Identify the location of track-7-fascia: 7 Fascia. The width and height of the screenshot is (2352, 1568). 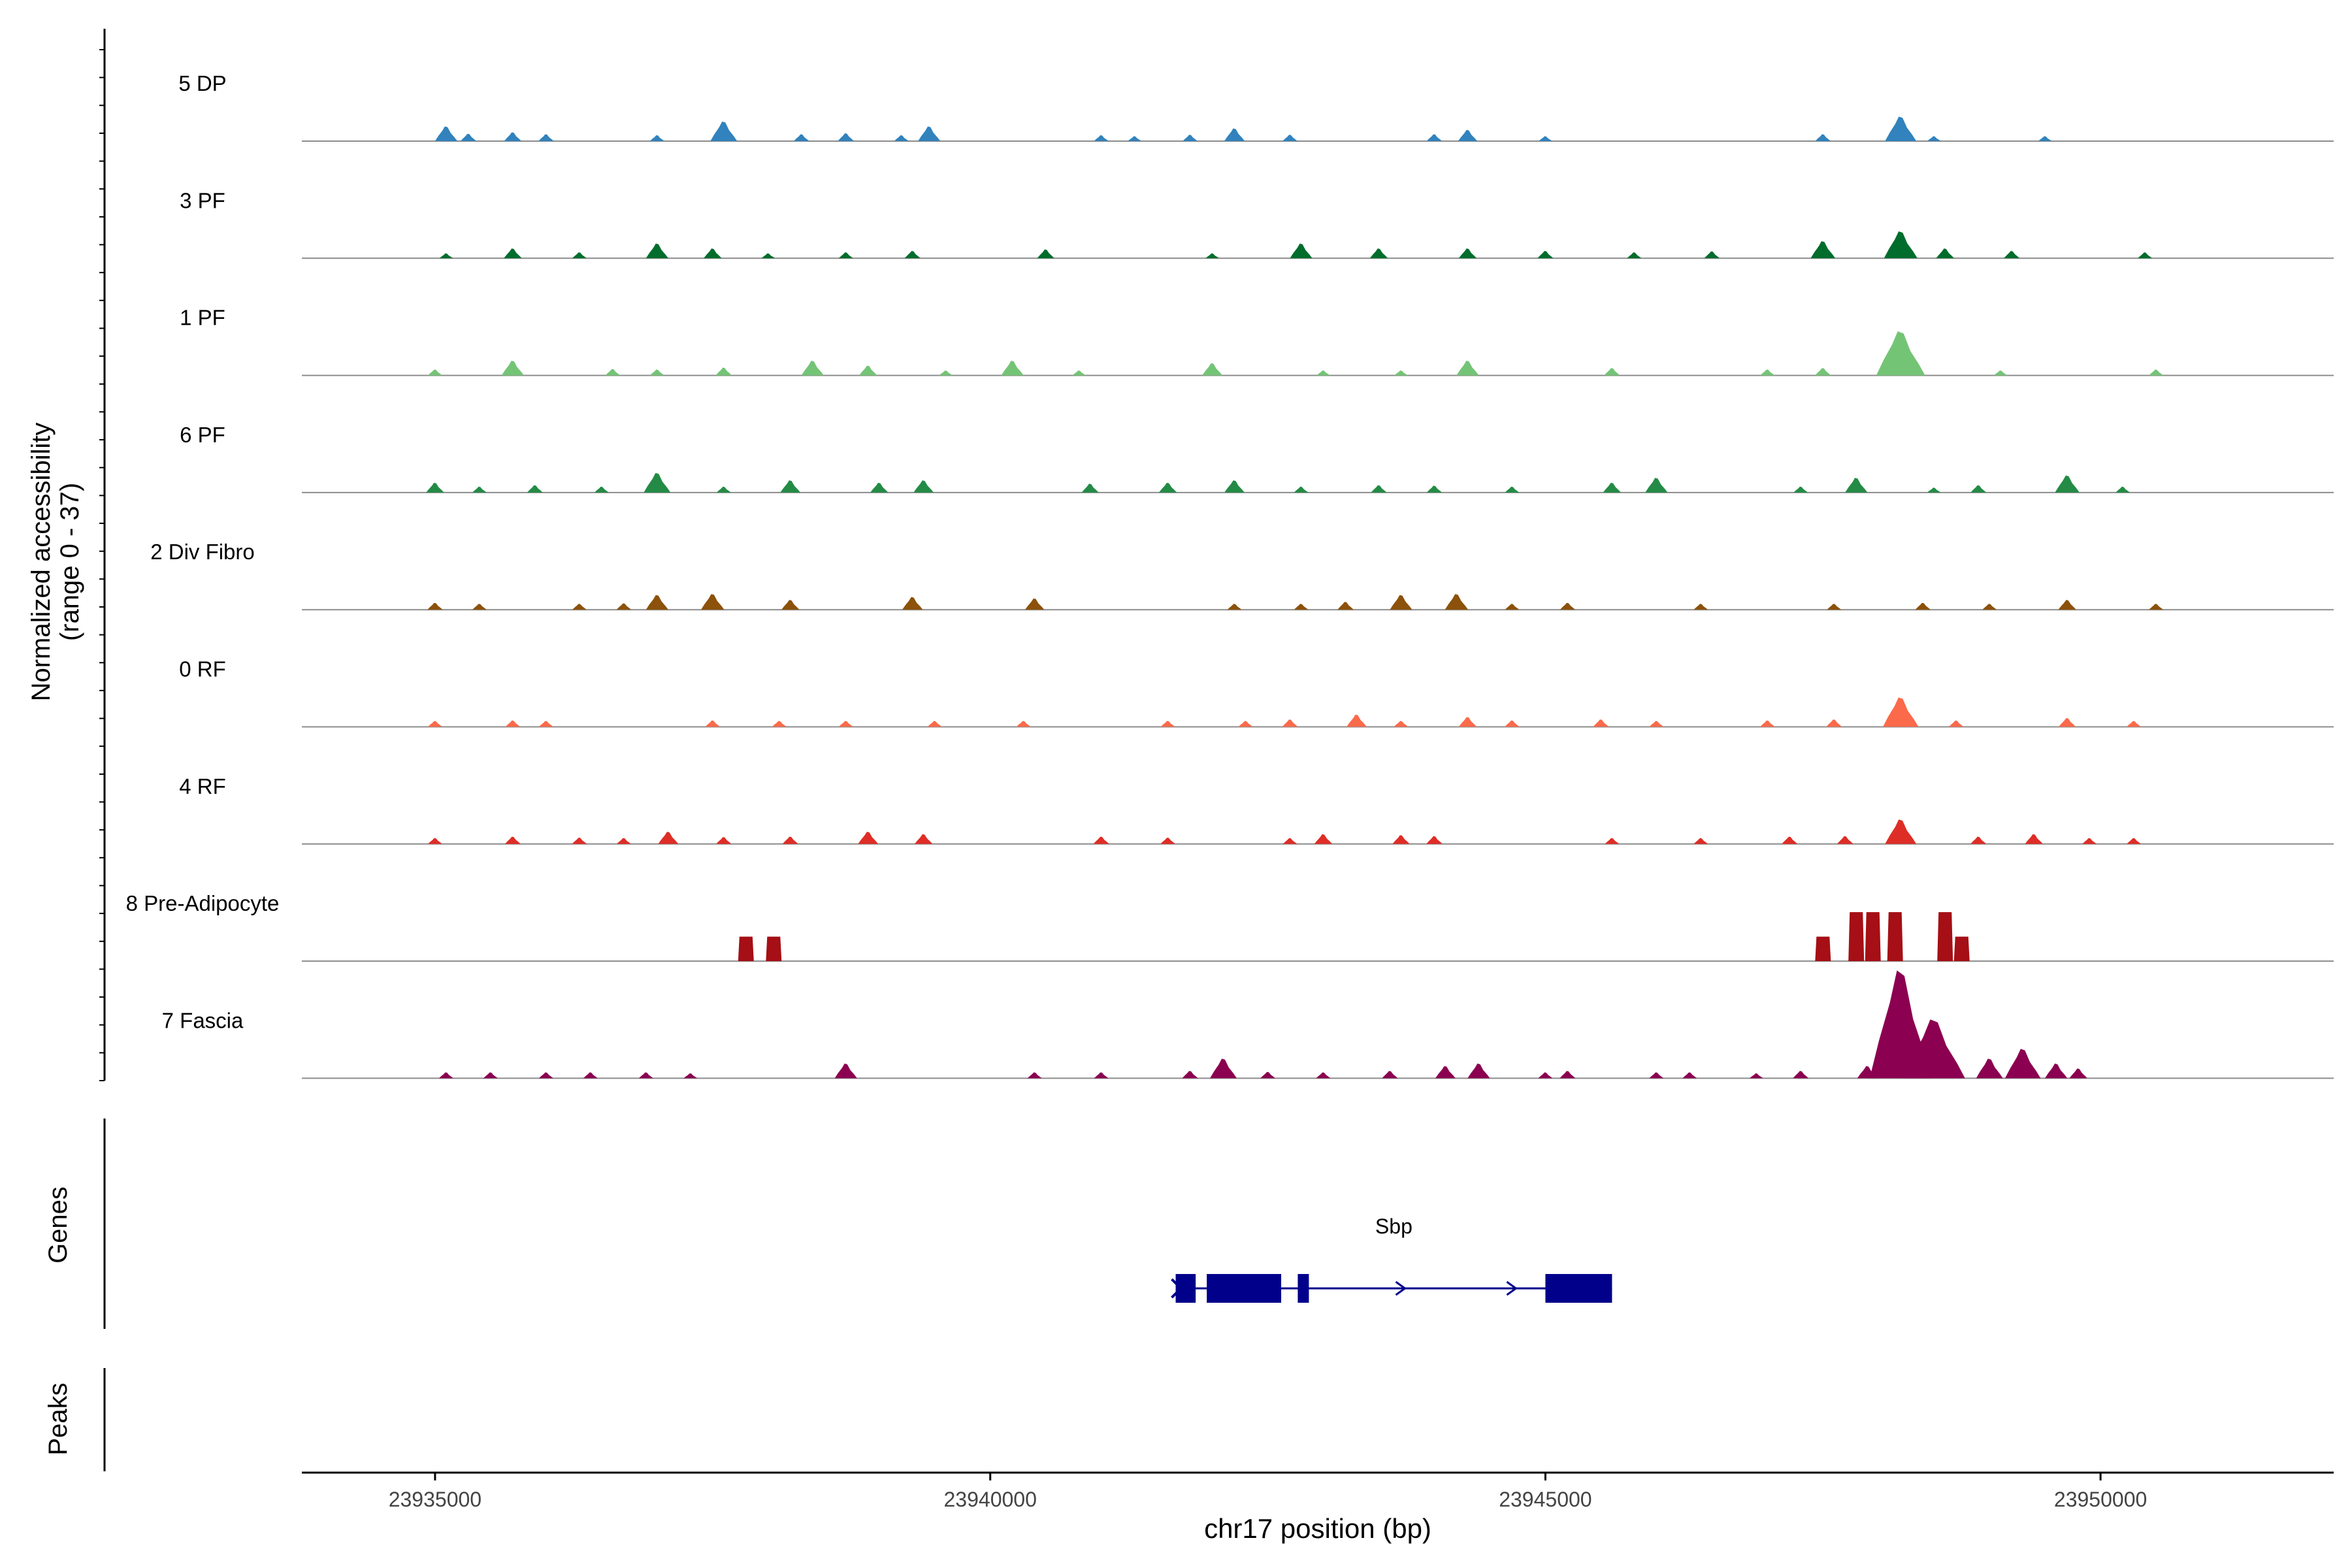
(1248, 1024).